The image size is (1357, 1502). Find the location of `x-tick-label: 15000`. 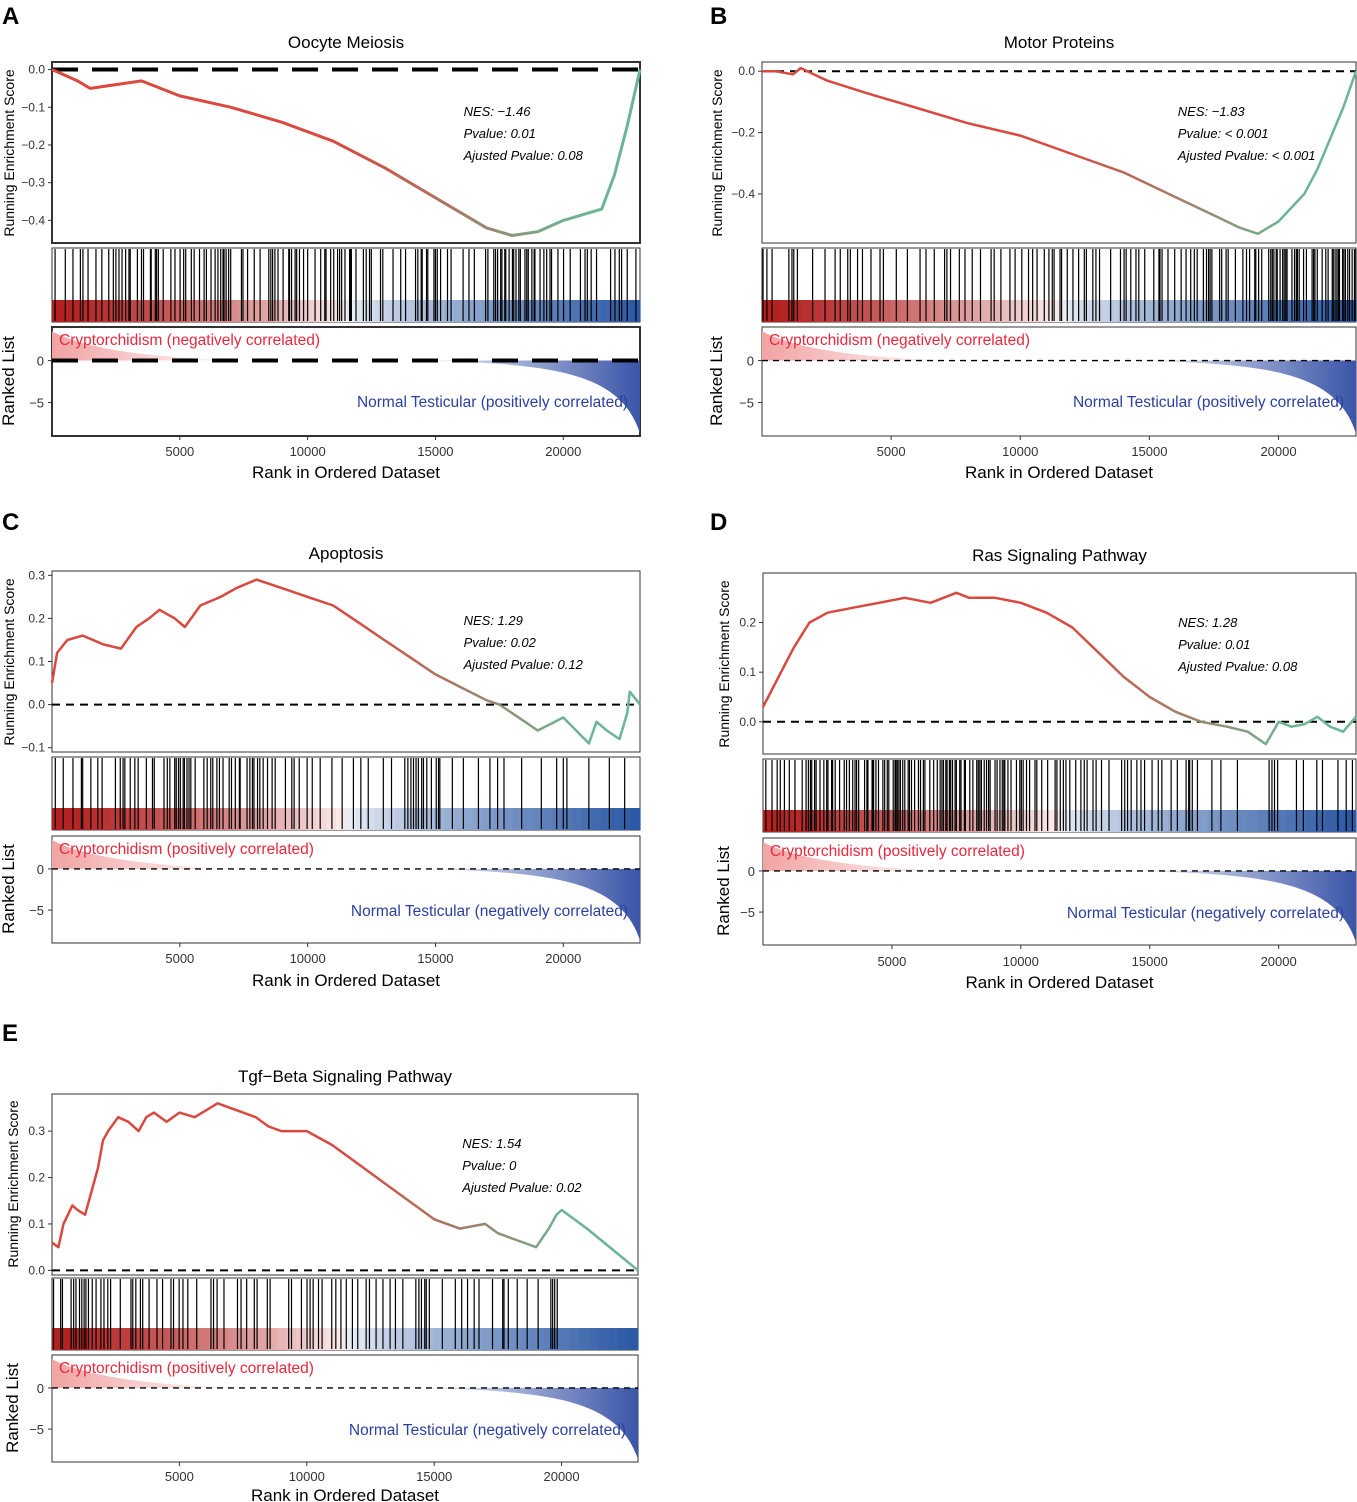

x-tick-label: 15000 is located at coordinates (435, 451).